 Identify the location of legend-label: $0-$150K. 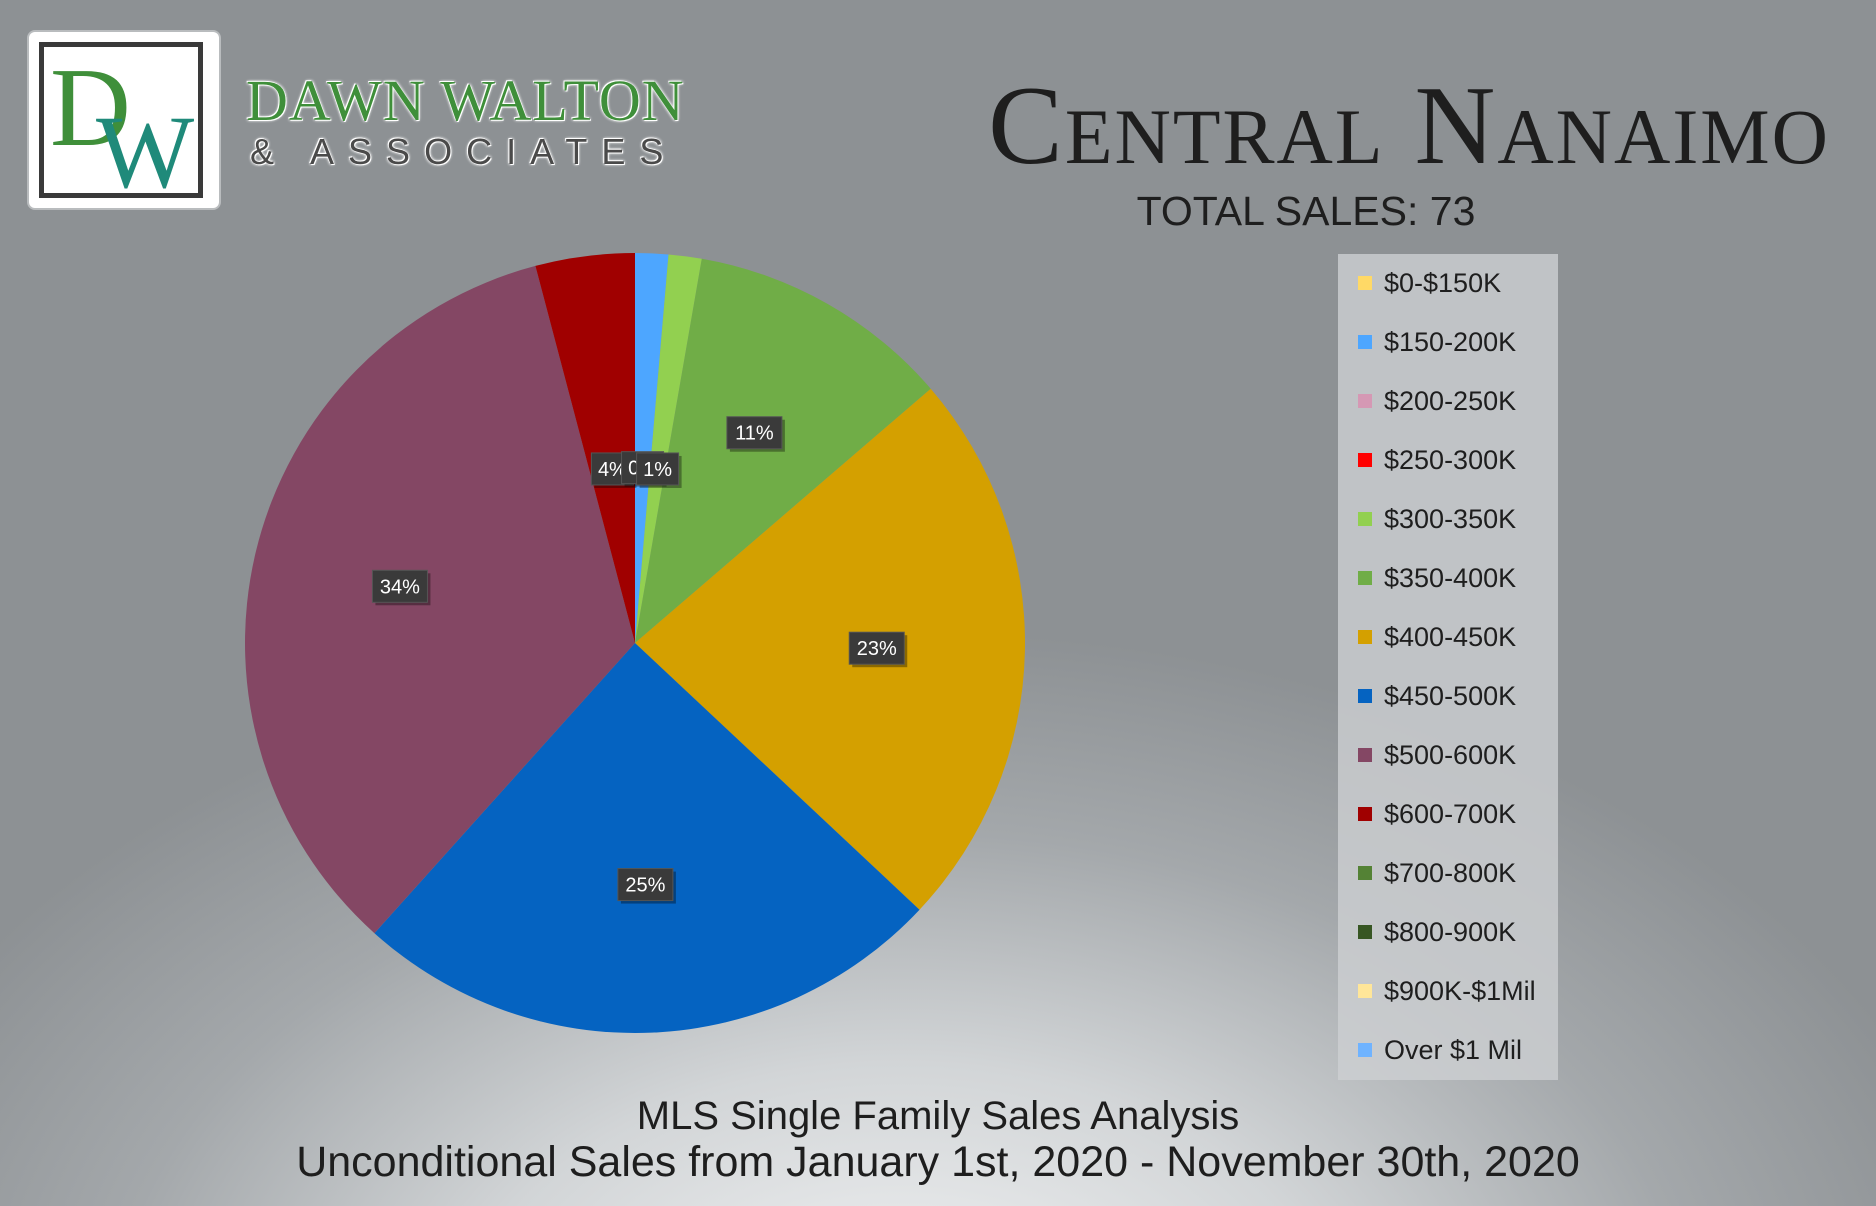
(1443, 282).